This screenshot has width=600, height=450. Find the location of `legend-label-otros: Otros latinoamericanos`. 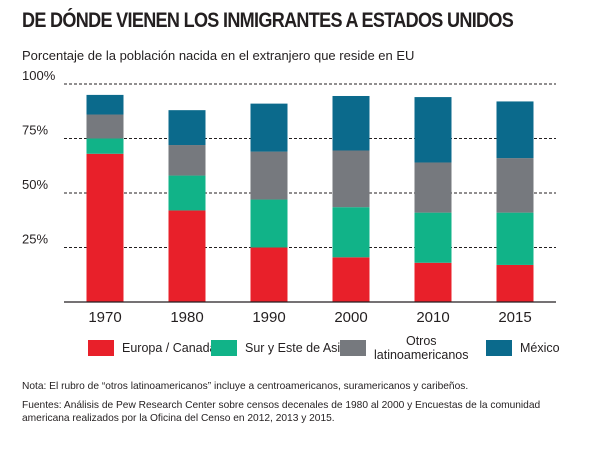

legend-label-otros: Otros latinoamericanos is located at coordinates (421, 348).